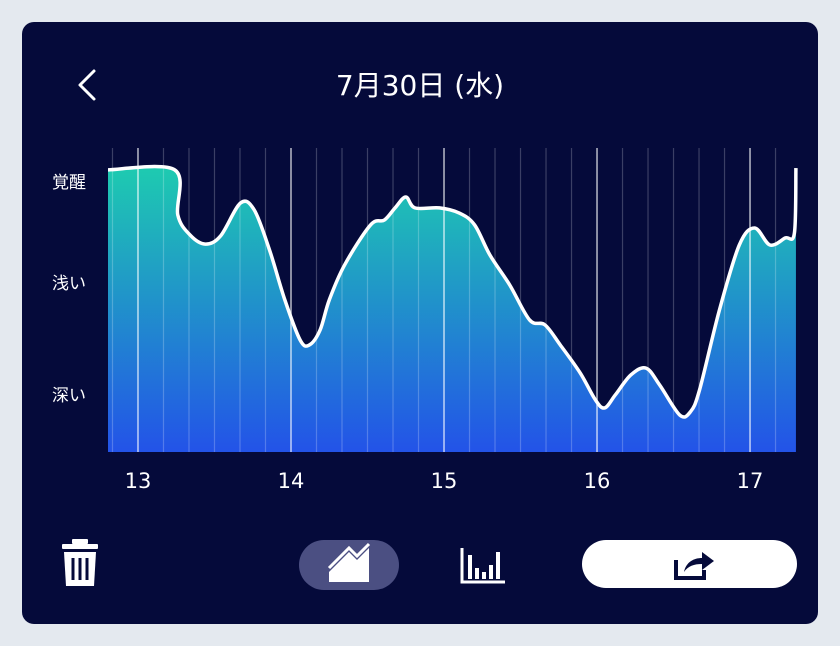 The width and height of the screenshot is (840, 646). What do you see at coordinates (80, 546) in the screenshot?
I see `trash-lid` at bounding box center [80, 546].